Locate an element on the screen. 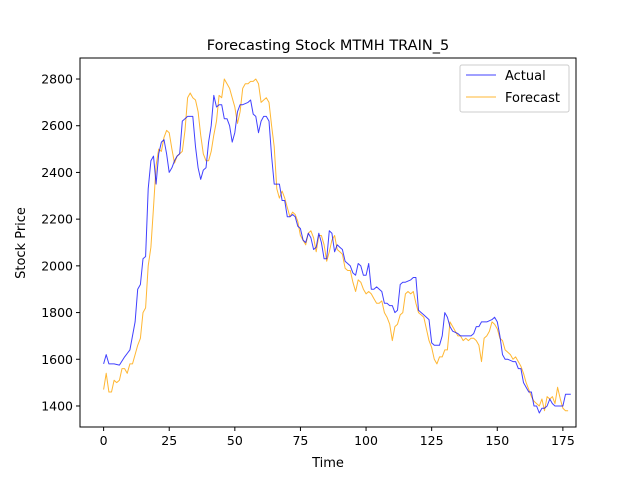 This screenshot has height=480, width=640. y-tick-label: 2000 is located at coordinates (57, 265).